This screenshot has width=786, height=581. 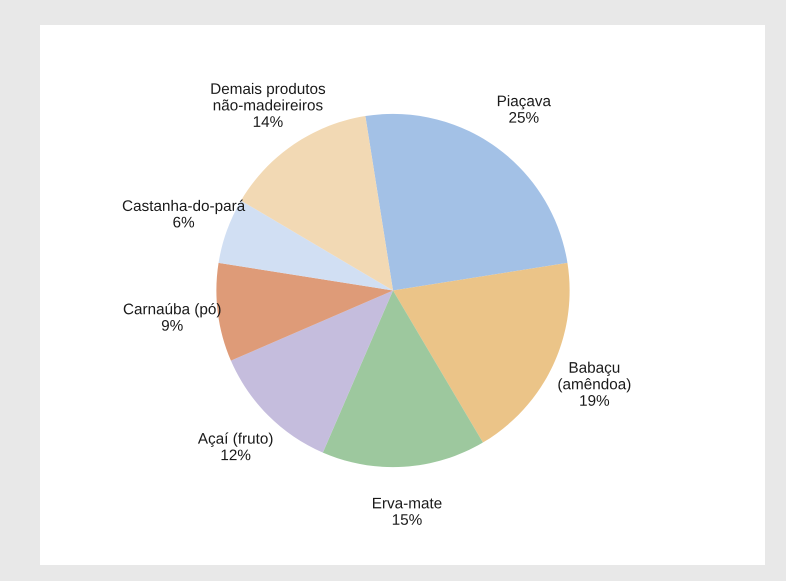 What do you see at coordinates (236, 454) in the screenshot?
I see `data-label: 12%` at bounding box center [236, 454].